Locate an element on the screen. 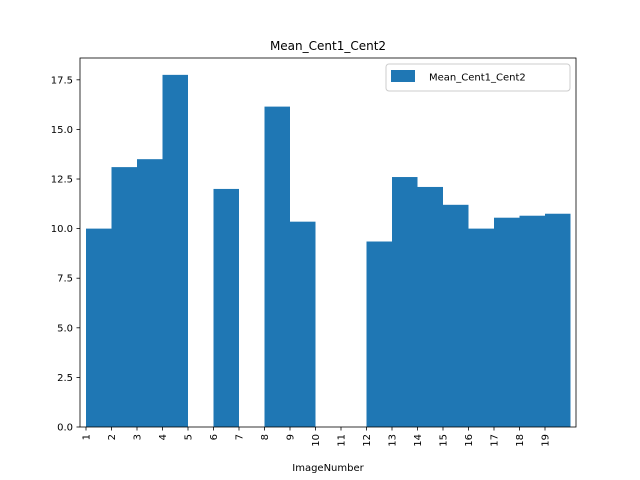 This screenshot has width=640, height=480. x-tick-label: 18 is located at coordinates (520, 440).